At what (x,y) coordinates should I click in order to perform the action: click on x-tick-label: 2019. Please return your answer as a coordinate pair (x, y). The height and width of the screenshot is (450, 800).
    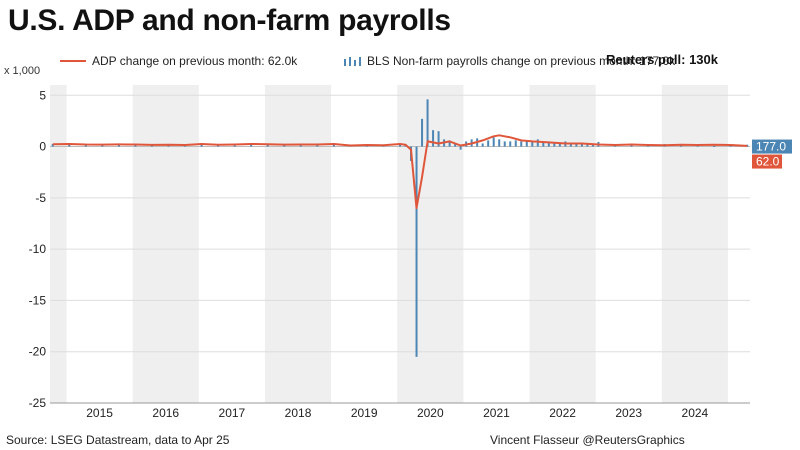
    Looking at the image, I should click on (364, 413).